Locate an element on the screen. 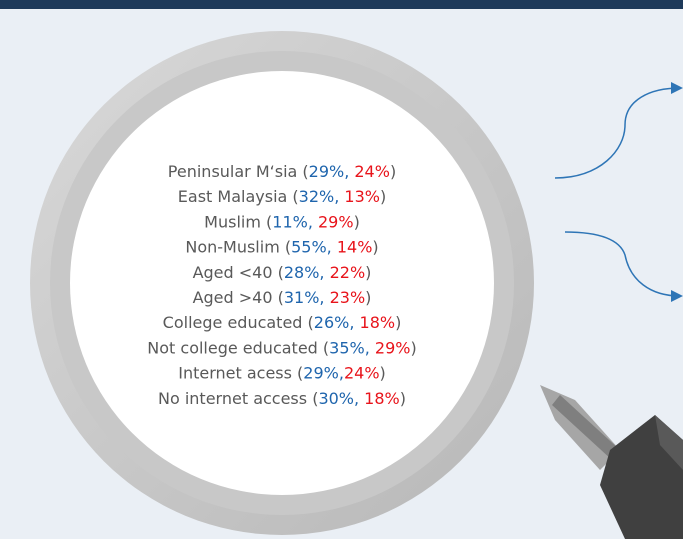 This screenshot has height=539, width=683. row-blue: 55% is located at coordinates (309, 247).